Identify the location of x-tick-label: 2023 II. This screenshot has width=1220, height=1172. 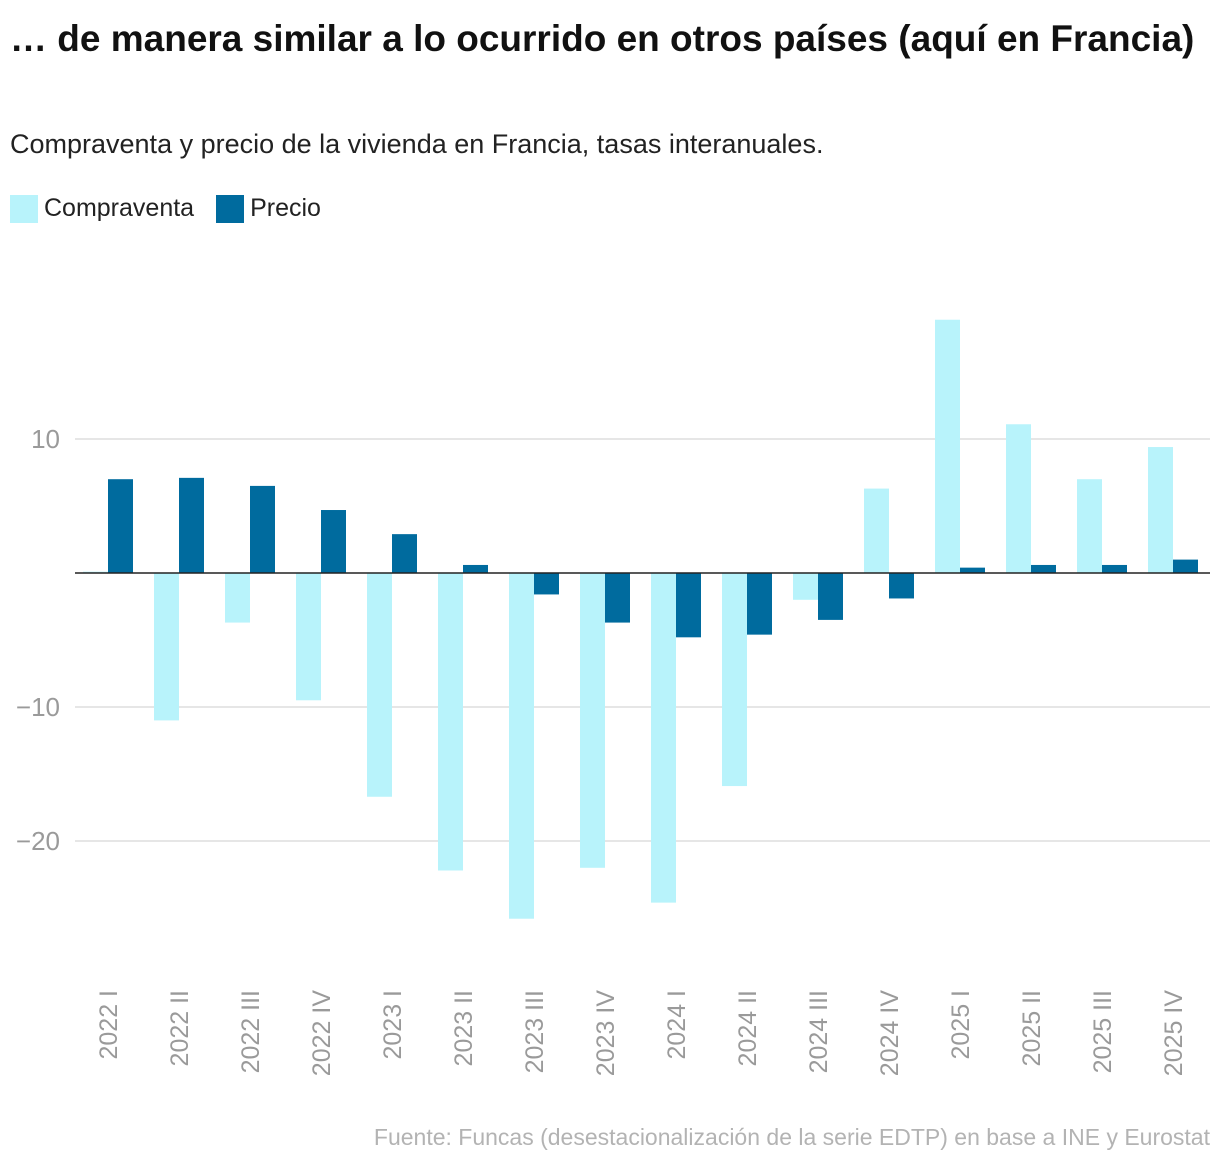
(464, 1028).